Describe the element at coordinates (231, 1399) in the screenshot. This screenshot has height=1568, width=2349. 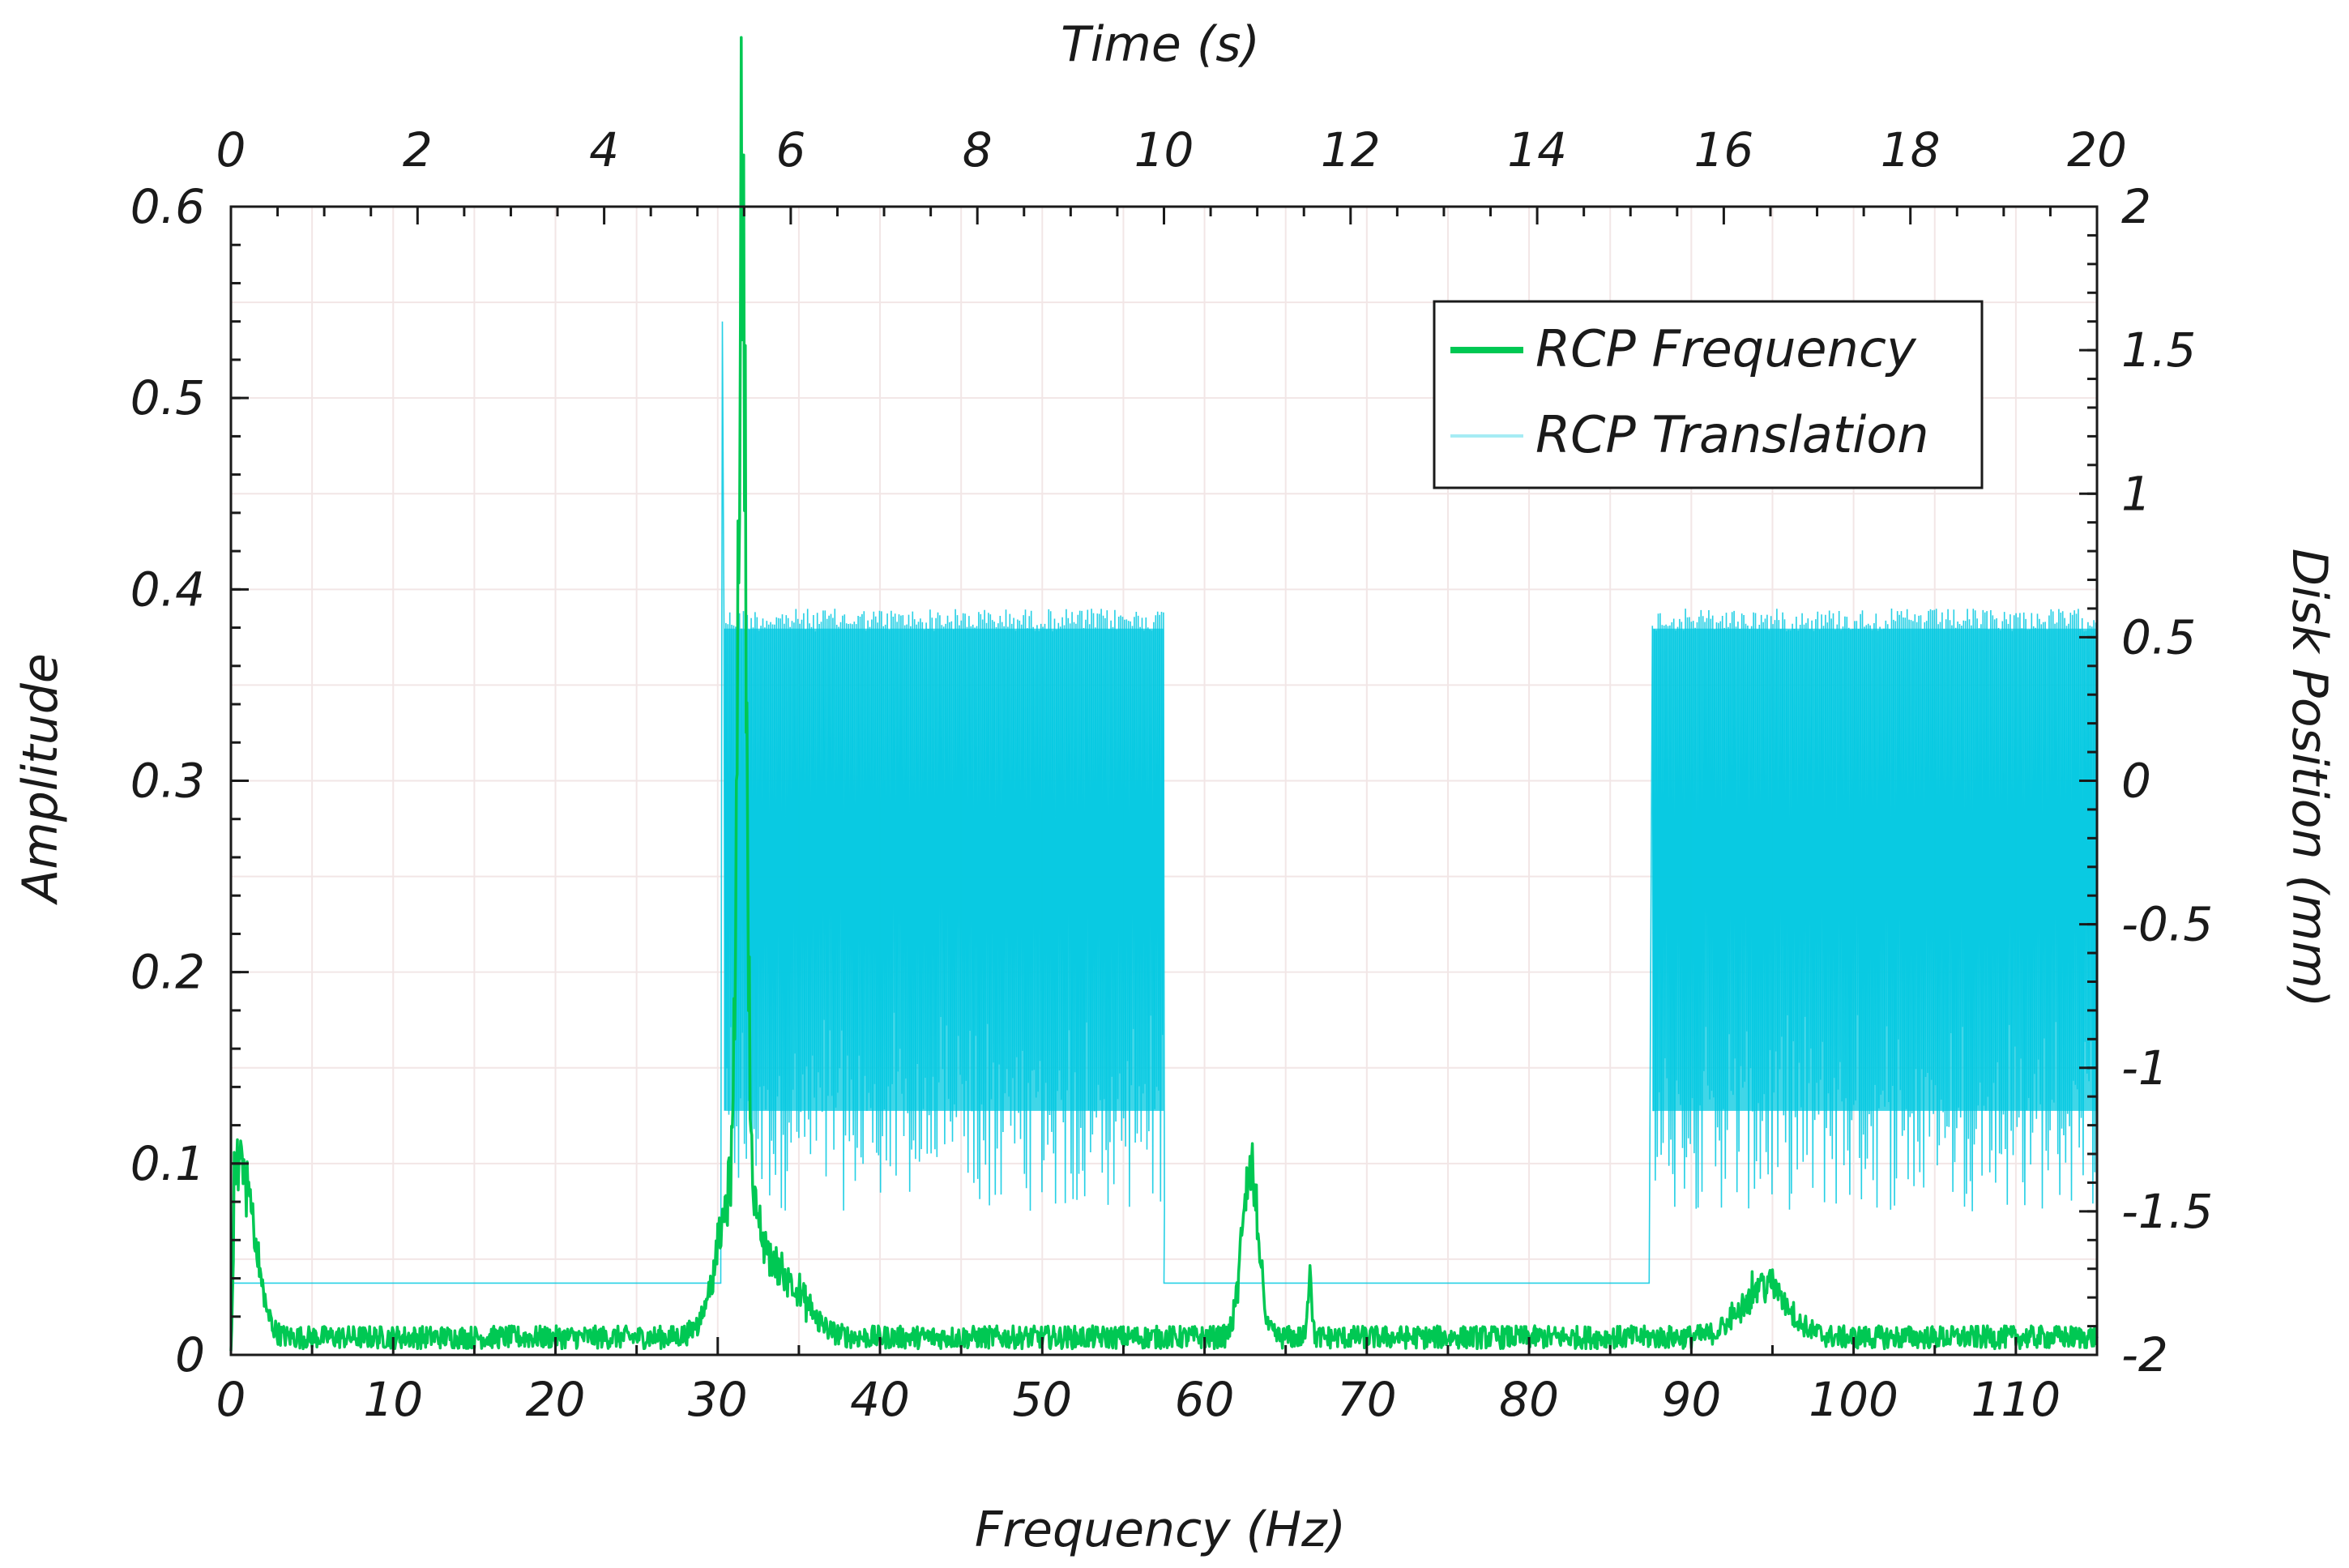
I see `bottom-axis-tick-label: 0` at that location.